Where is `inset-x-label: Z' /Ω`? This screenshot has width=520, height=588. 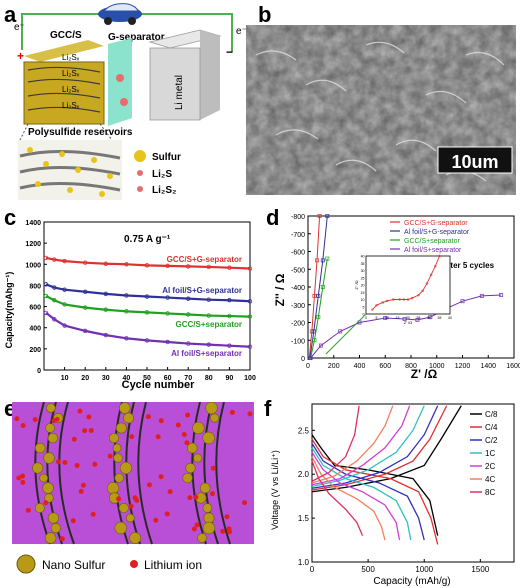
inset-x-label: Z' /Ω is located at coordinates (408, 322).